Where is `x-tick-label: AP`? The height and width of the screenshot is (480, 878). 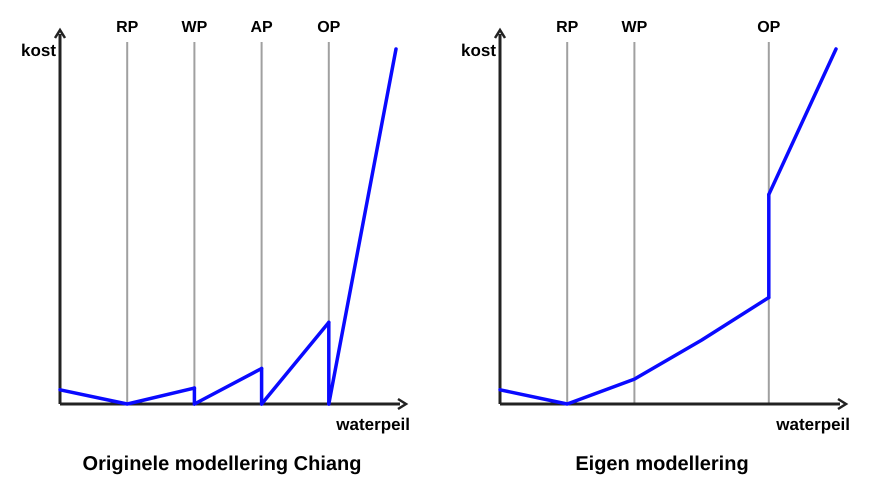
x-tick-label: AP is located at coordinates (262, 27).